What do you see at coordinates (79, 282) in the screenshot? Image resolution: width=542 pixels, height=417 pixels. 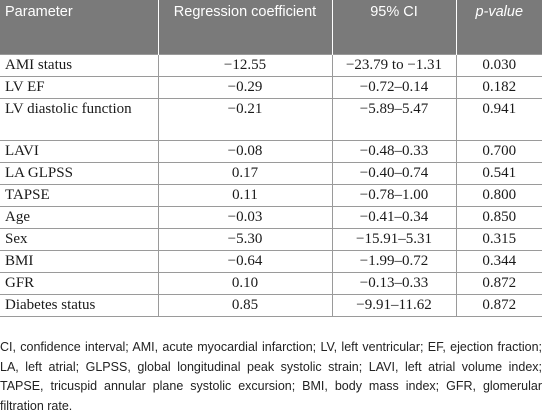 I see `cell-parameter: GFR` at bounding box center [79, 282].